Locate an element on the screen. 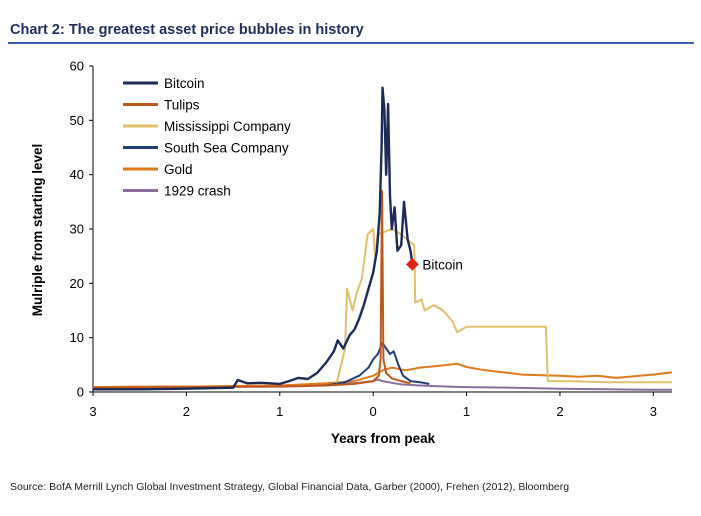 This screenshot has width=701, height=516. annotation-label: Bitcoin is located at coordinates (442, 264).